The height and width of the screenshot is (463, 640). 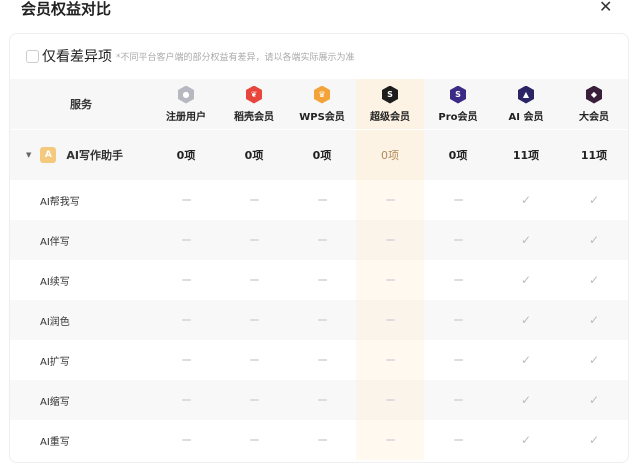 What do you see at coordinates (526, 117) in the screenshot?
I see `column-label: AI 会员` at bounding box center [526, 117].